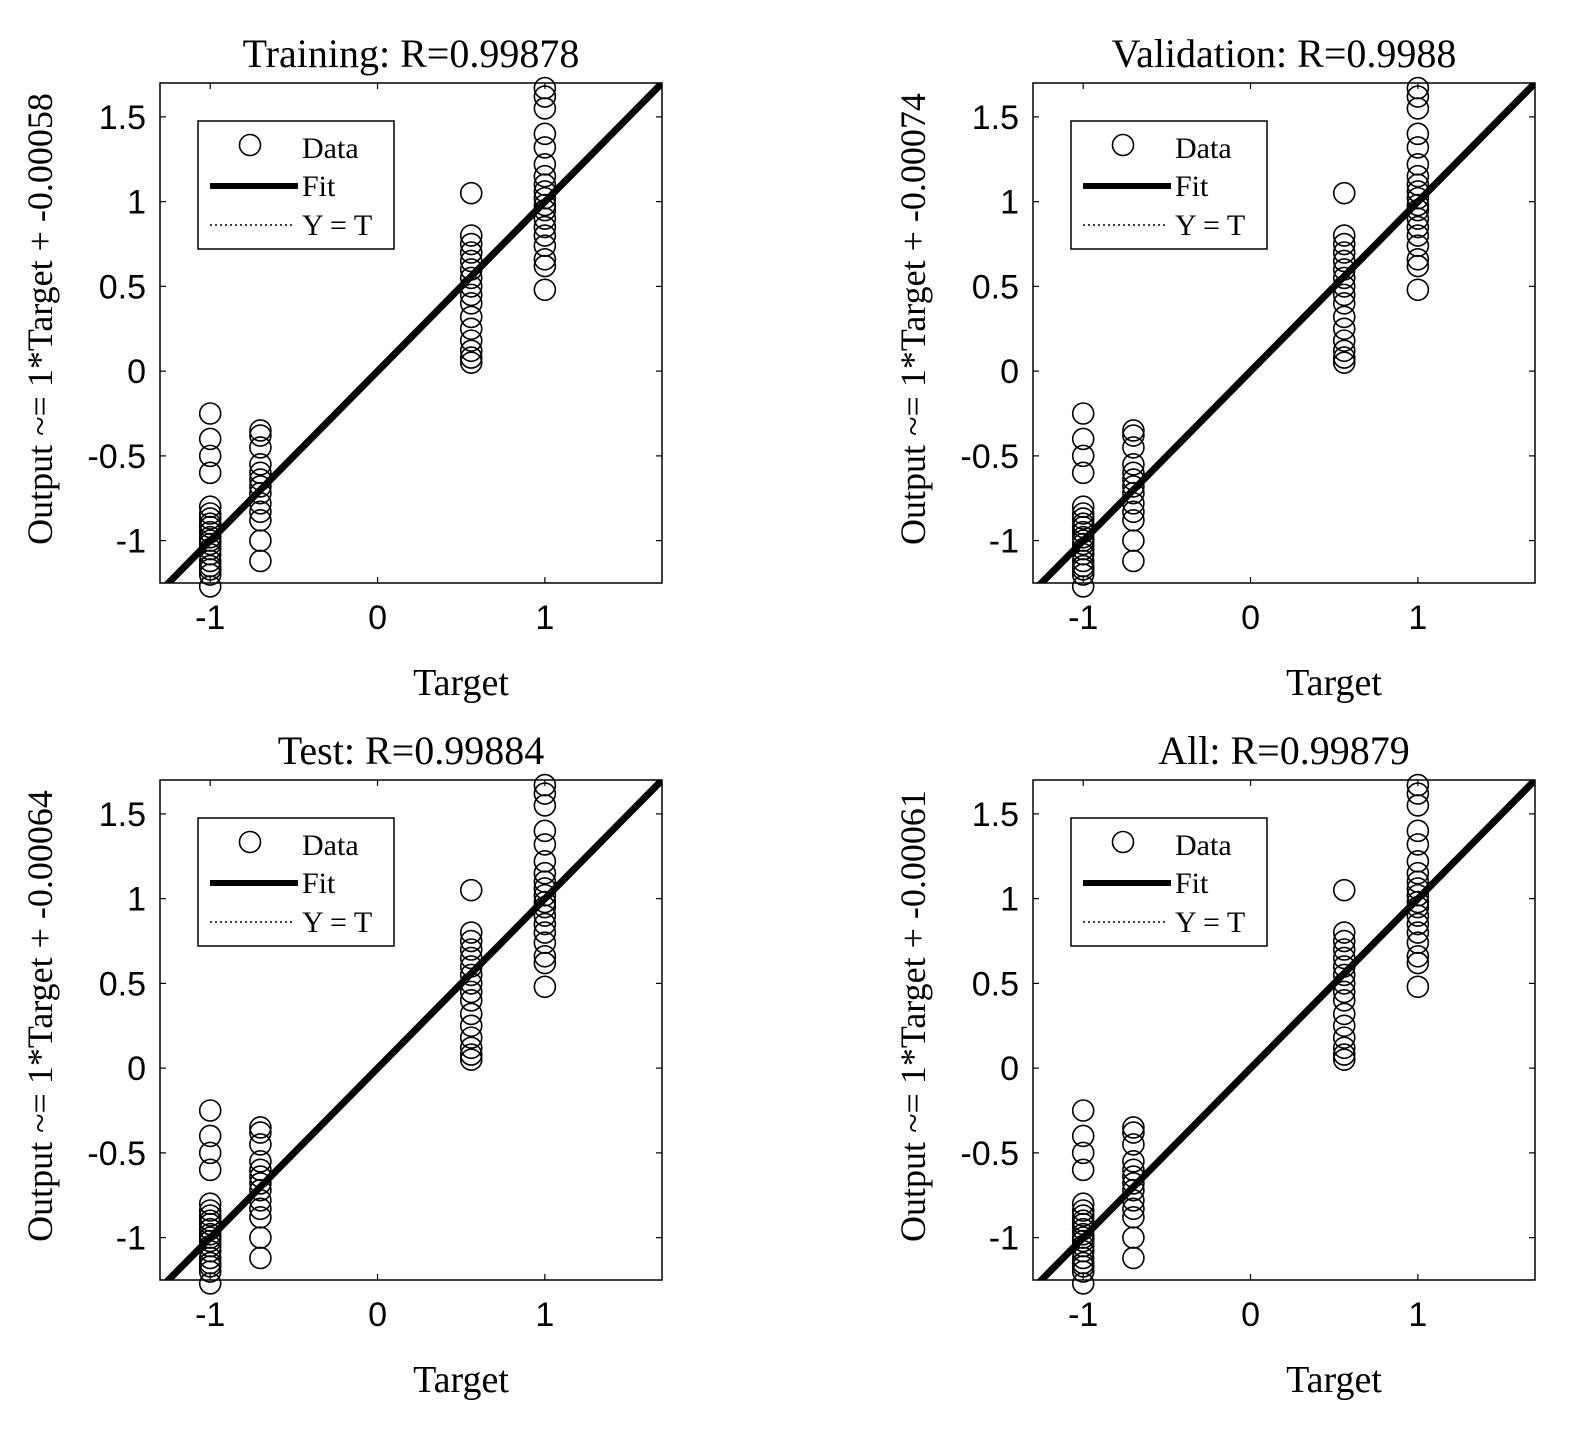 This screenshot has width=1582, height=1439. I want to click on legend-label-data: Data, so click(1203, 148).